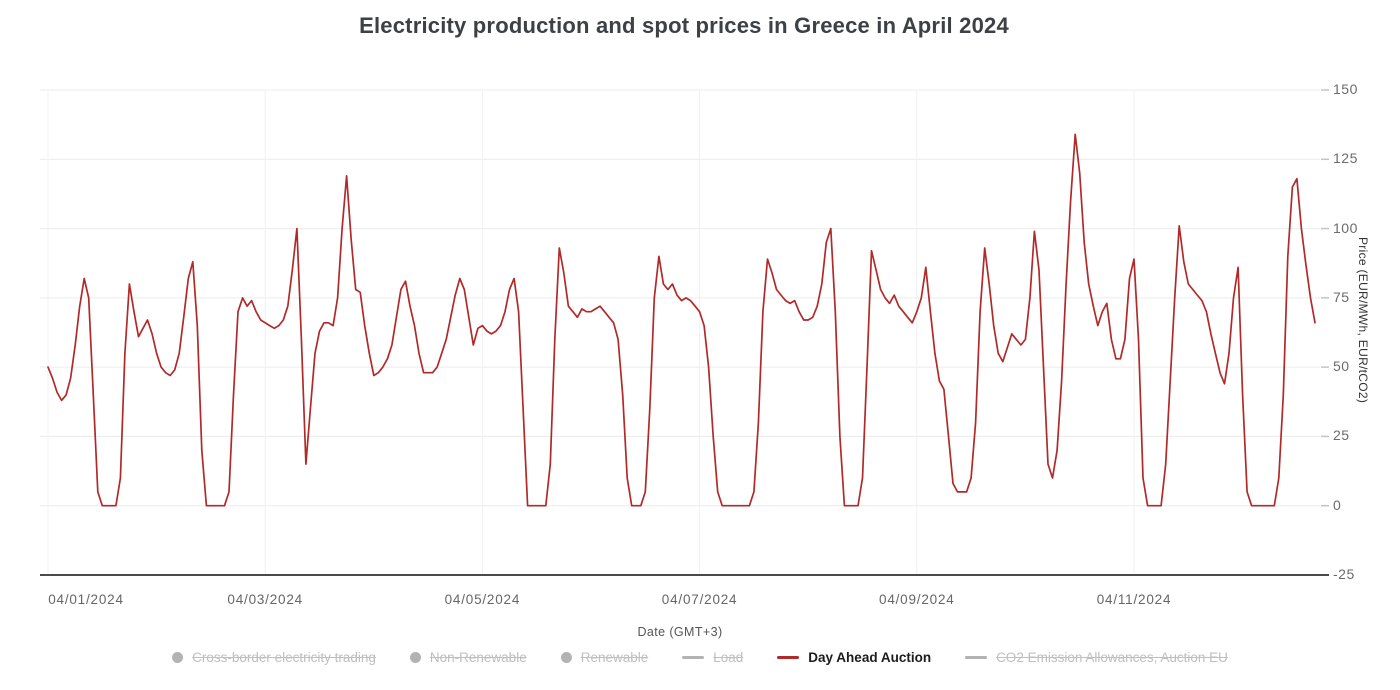 The height and width of the screenshot is (690, 1400). I want to click on legend-item-renewable: Renewable, so click(604, 657).